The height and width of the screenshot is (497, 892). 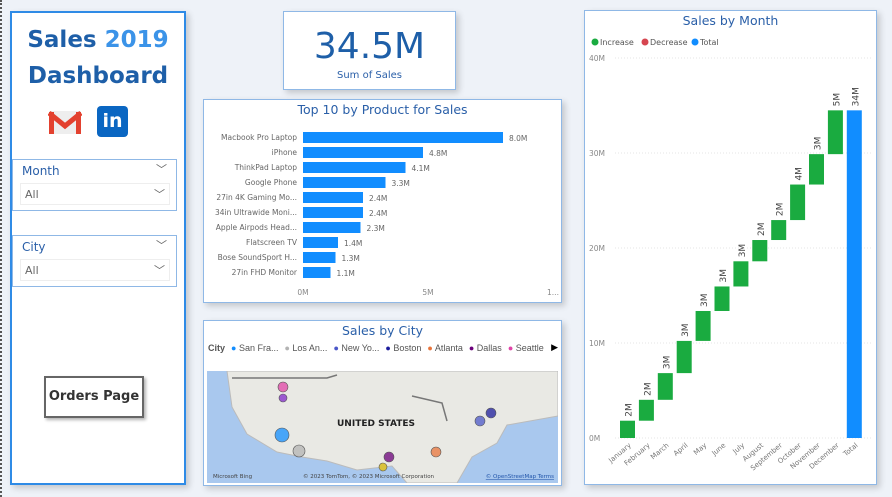 I want to click on legend-item: ● Seattle, so click(x=526, y=348).